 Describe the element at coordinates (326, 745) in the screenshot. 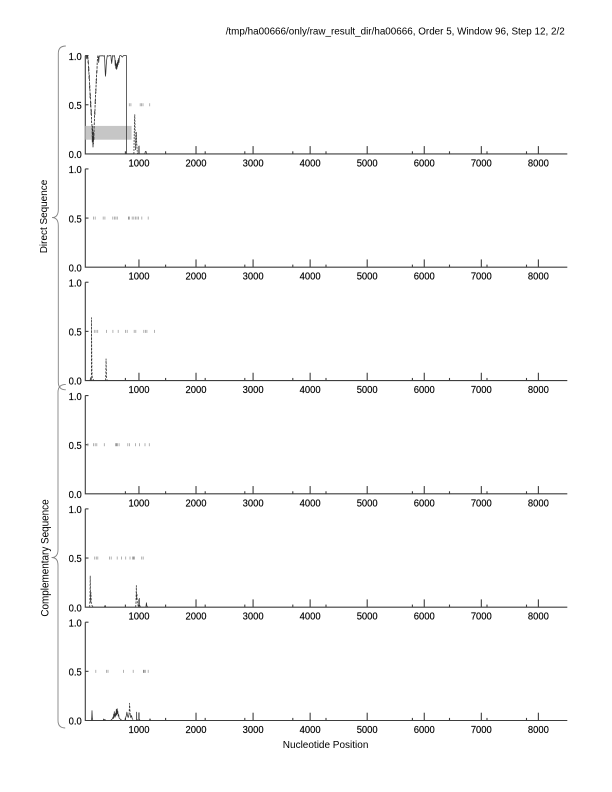

I see `svg-text: Nucleotide Position` at that location.